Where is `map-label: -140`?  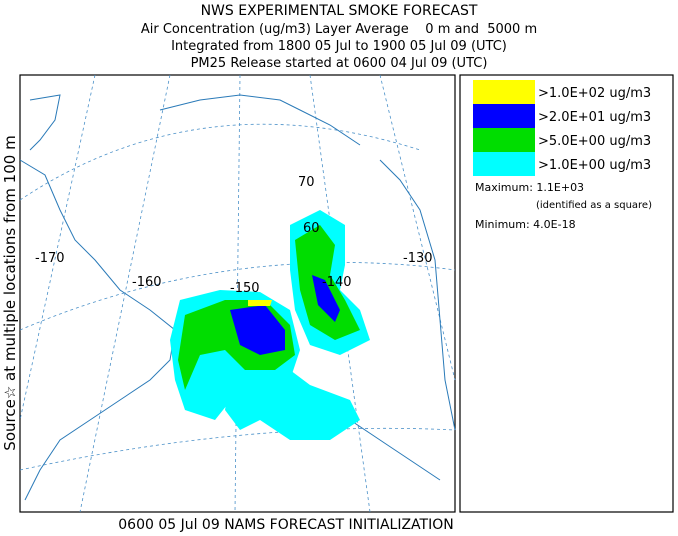
map-label: -140 is located at coordinates (337, 282).